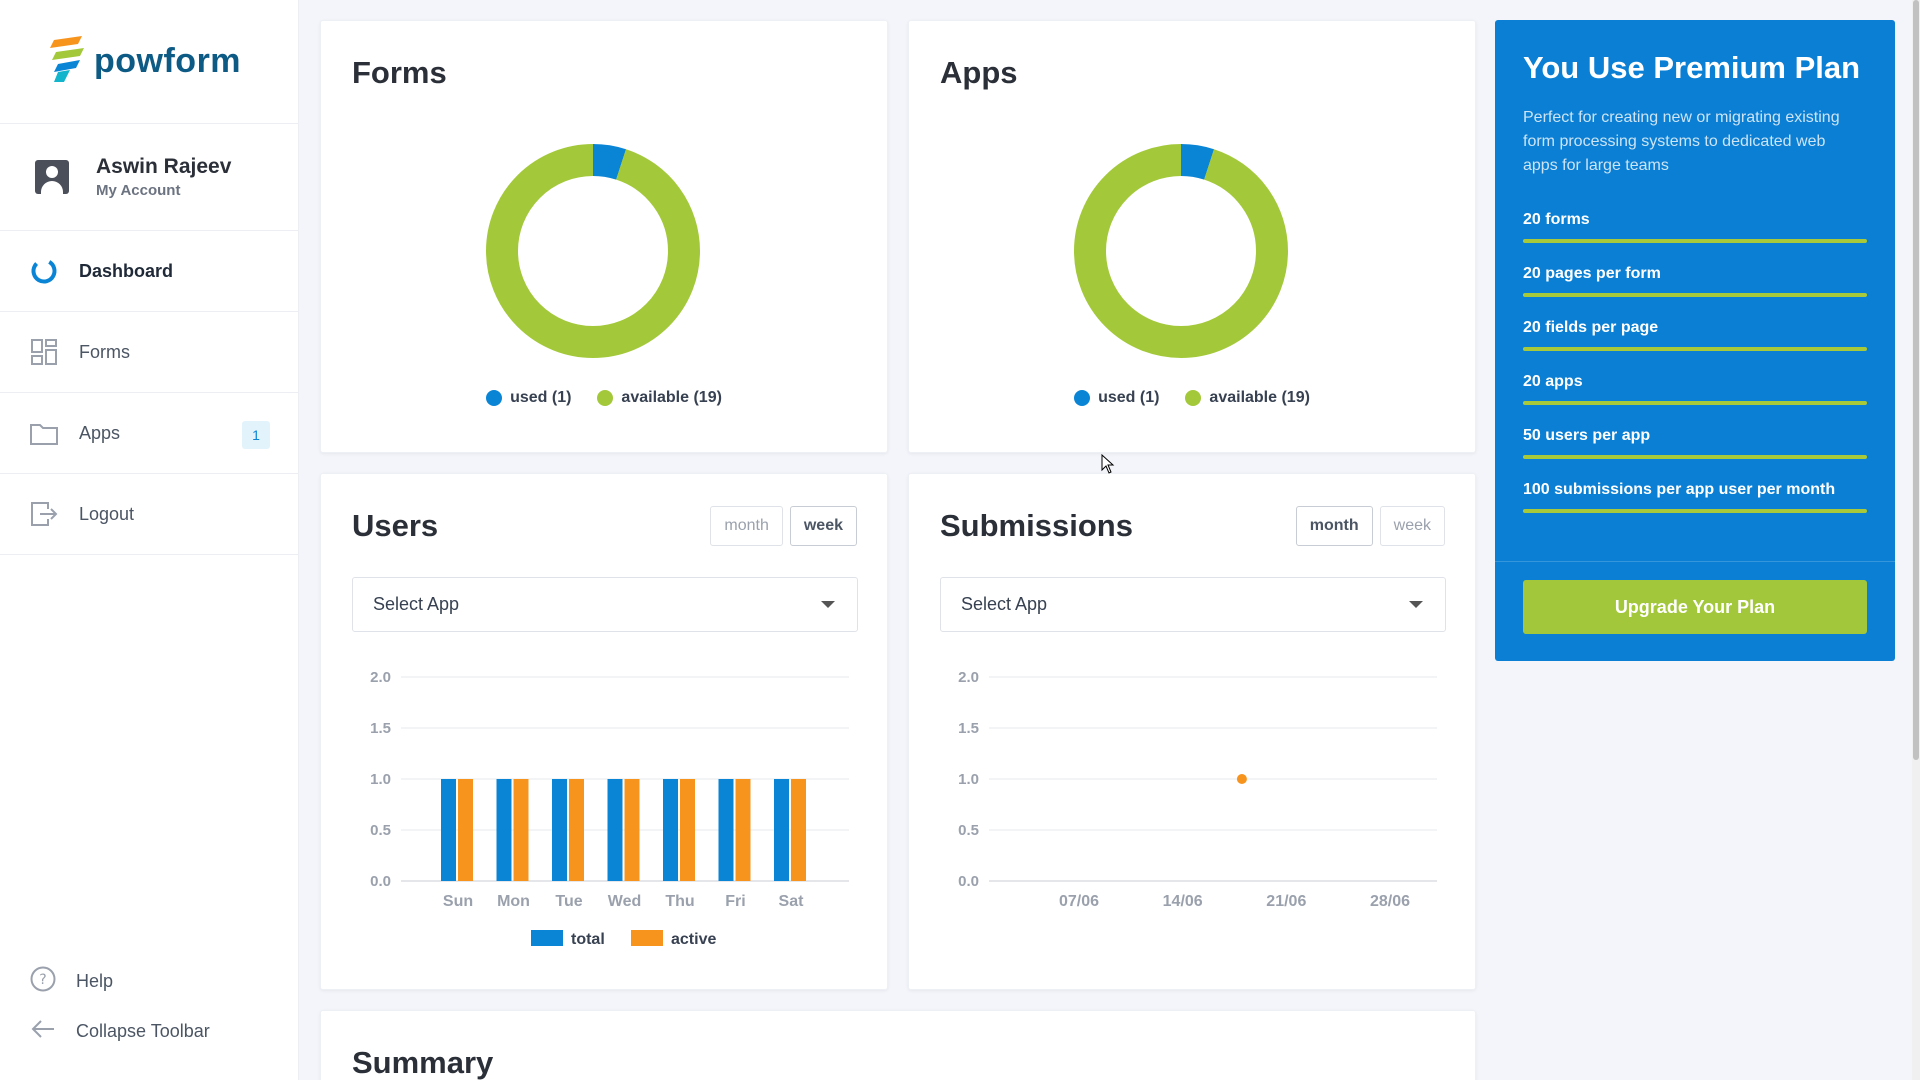 This screenshot has width=1920, height=1080. I want to click on logo-text: powform, so click(168, 61).